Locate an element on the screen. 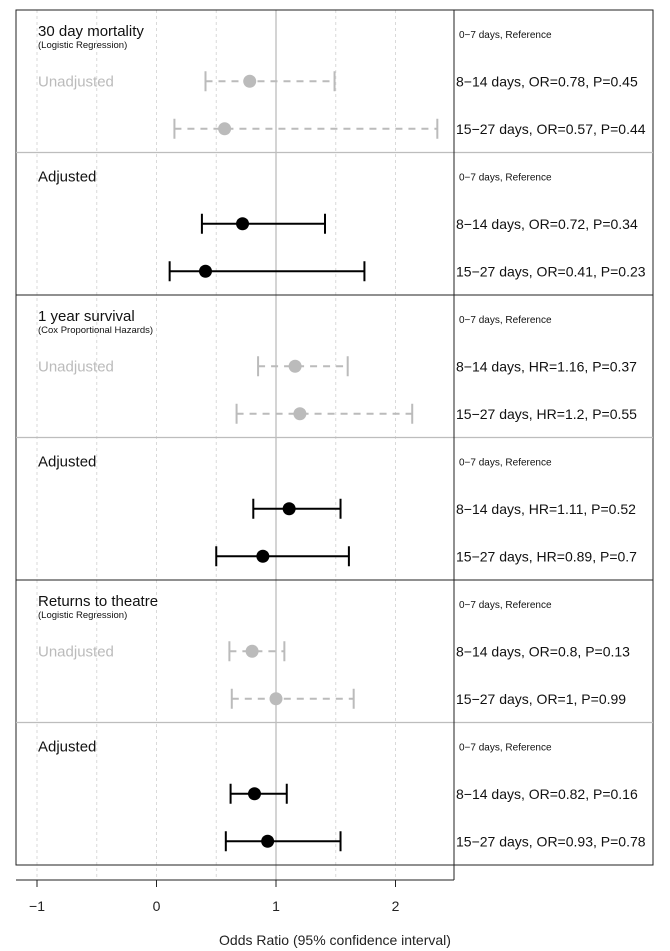 The image size is (670, 951). estimate-label: 8−14 days, HR=1.11, P=0.52 is located at coordinates (546, 509).